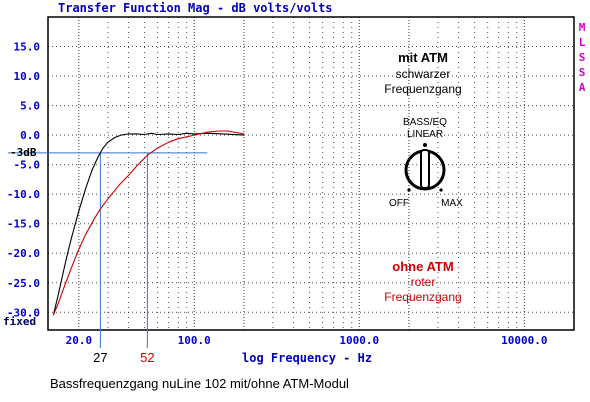 The image size is (590, 402). Describe the element at coordinates (100, 357) in the screenshot. I see `frequency-marker-label: 27` at that location.